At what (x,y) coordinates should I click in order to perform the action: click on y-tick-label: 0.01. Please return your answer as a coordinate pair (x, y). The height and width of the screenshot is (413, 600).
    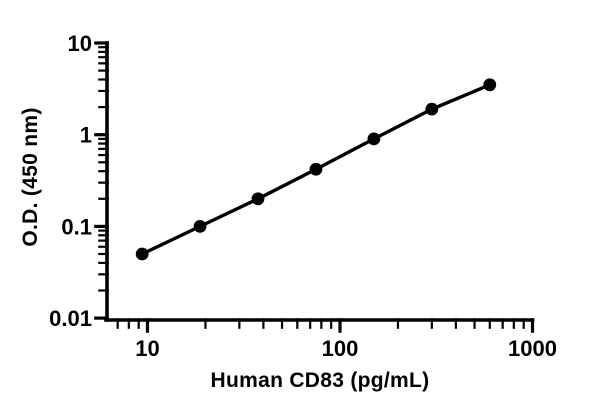
    Looking at the image, I should click on (70, 318).